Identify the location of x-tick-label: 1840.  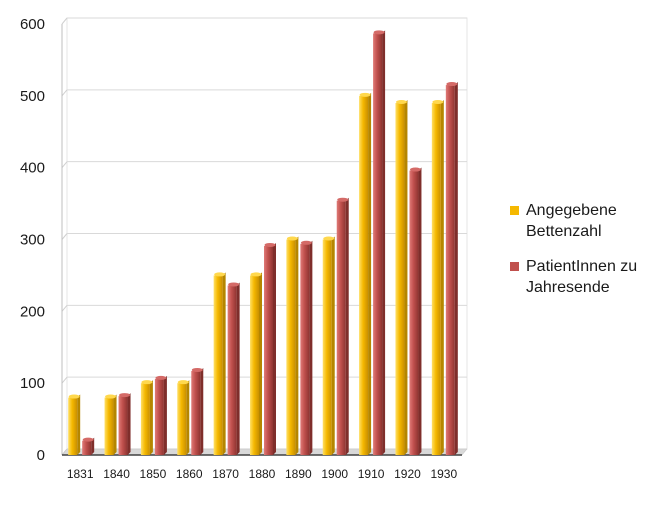
(116, 474).